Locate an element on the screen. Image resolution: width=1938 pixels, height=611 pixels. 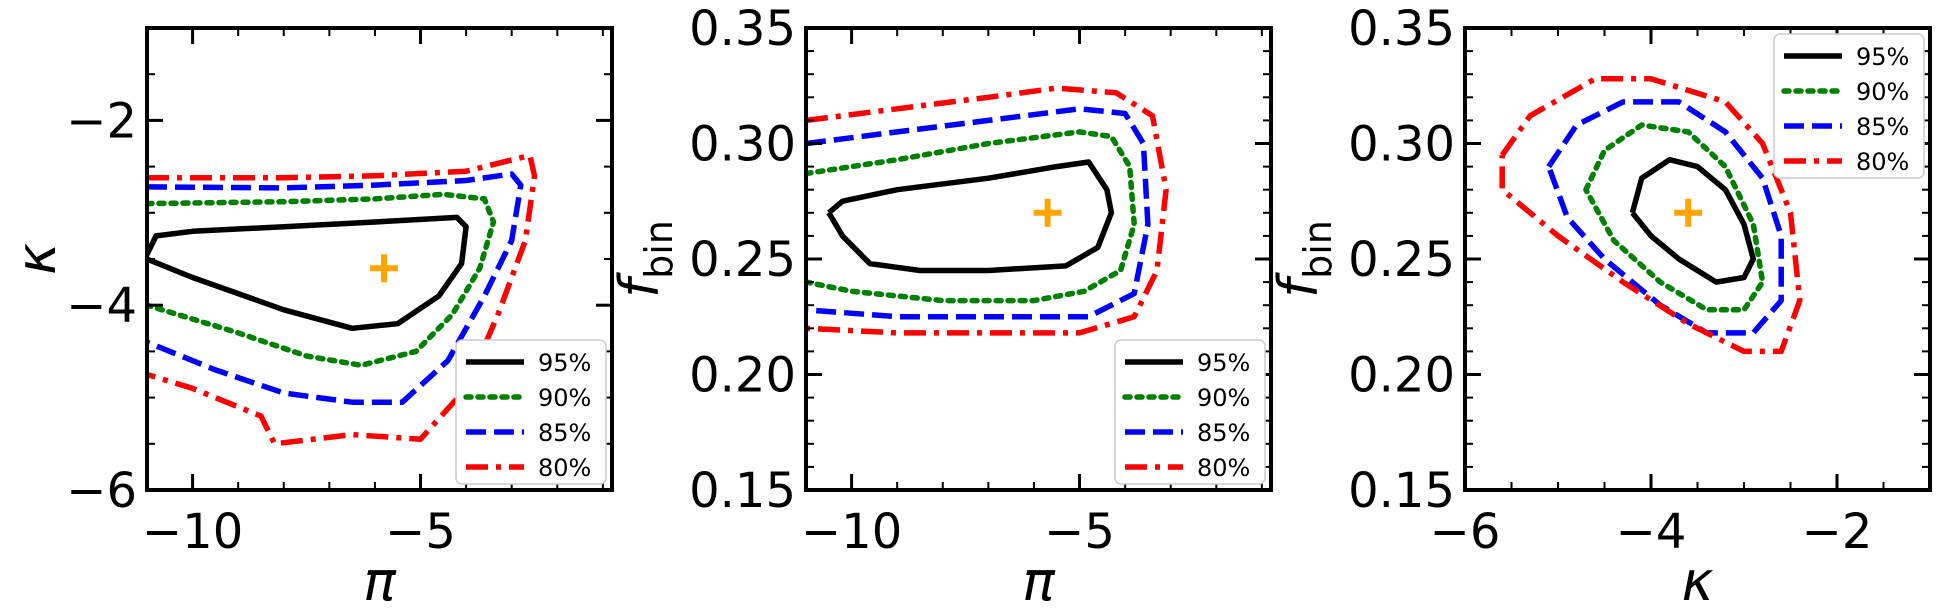
x-tick-label: −2 is located at coordinates (1837, 532).